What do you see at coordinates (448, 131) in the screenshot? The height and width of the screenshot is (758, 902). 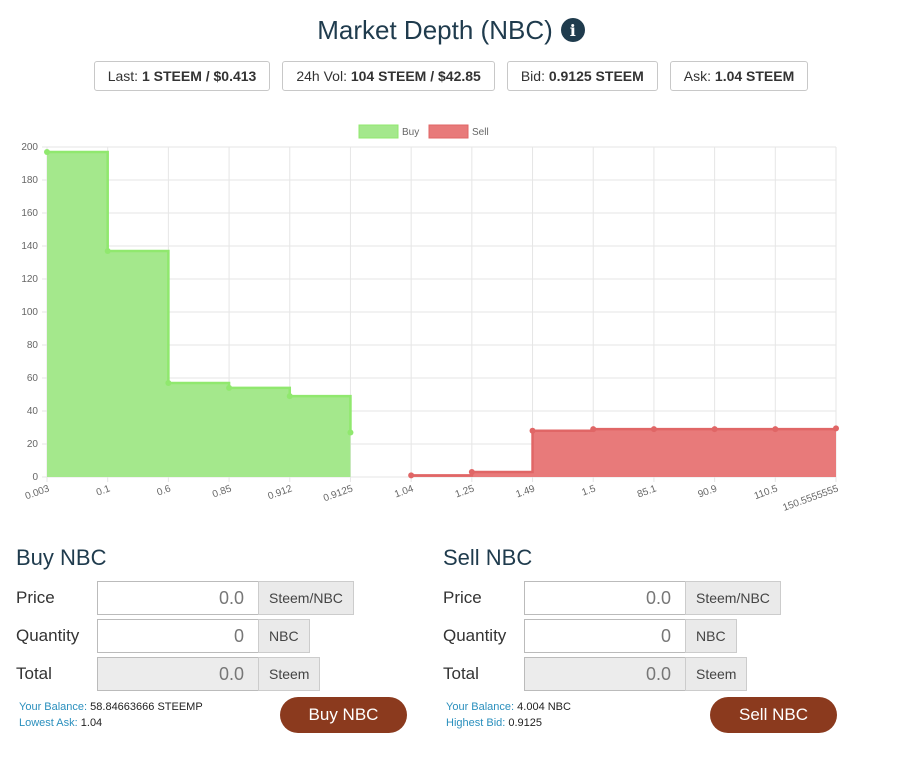 I see `legend-swatch-sell` at bounding box center [448, 131].